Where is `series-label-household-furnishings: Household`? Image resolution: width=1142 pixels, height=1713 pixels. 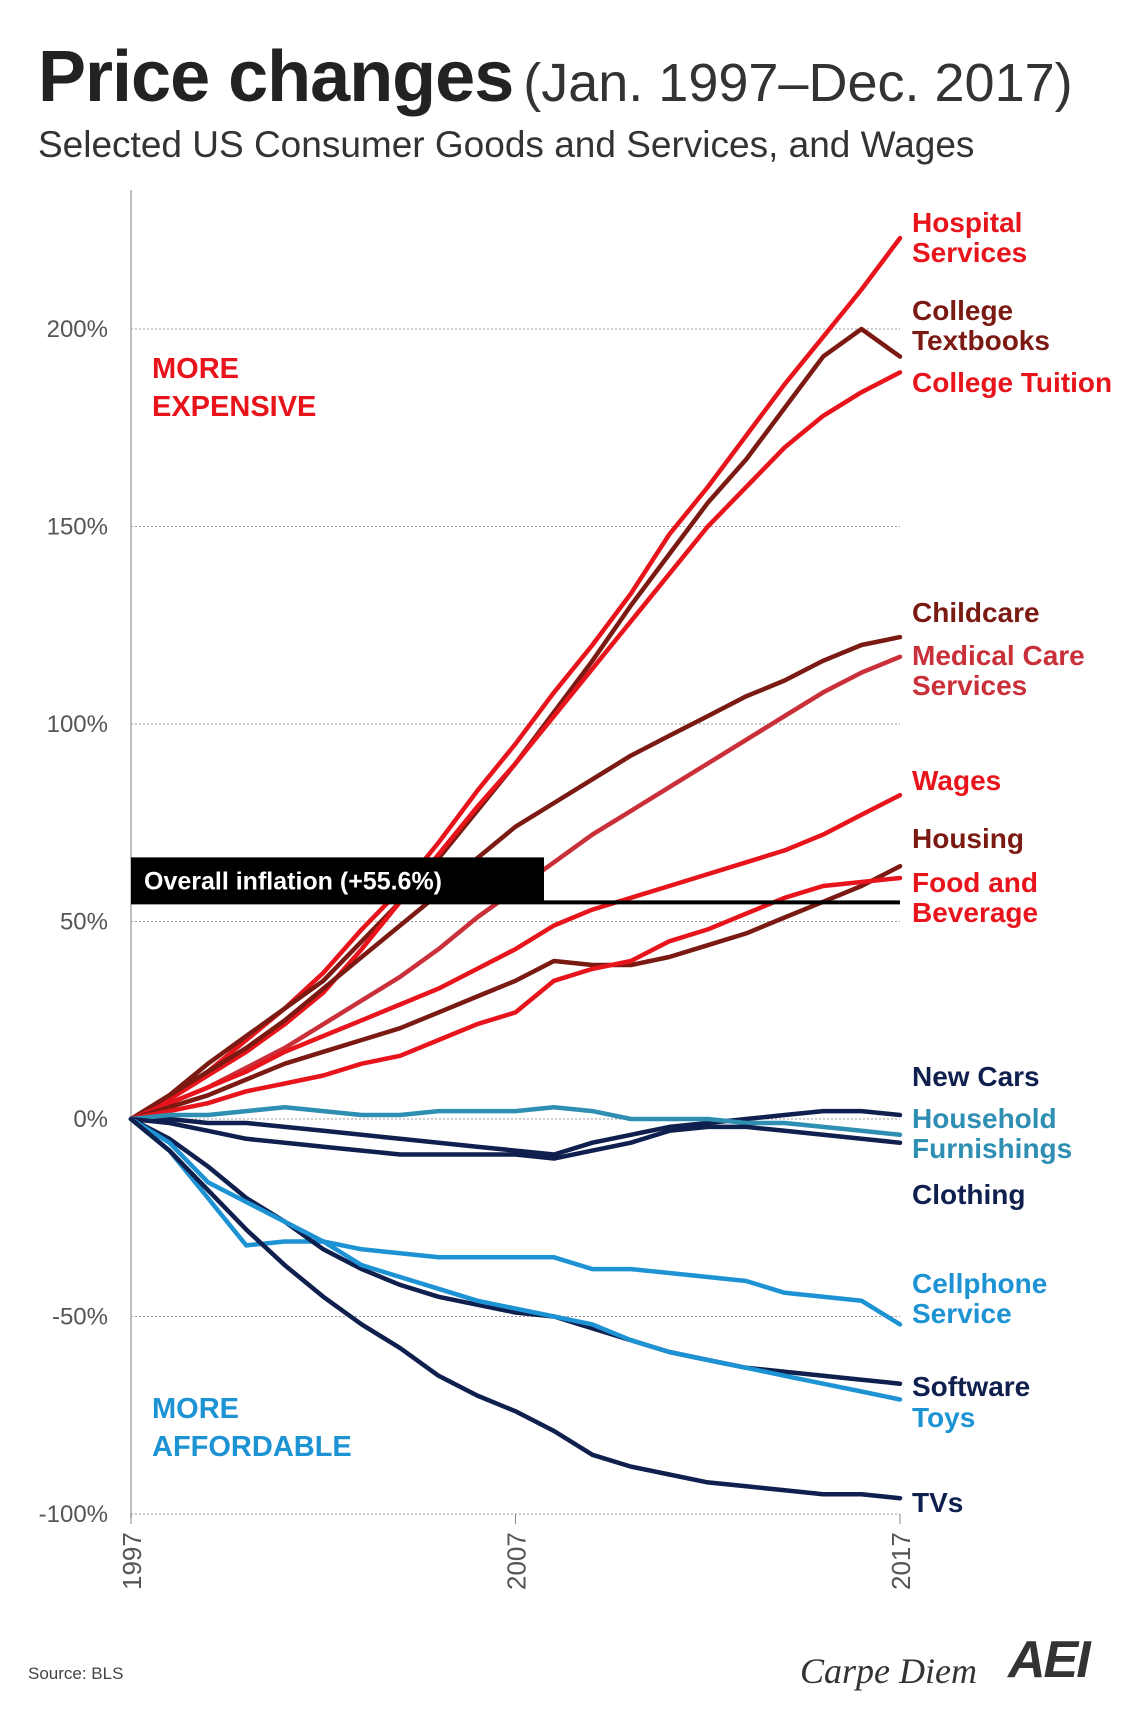
series-label-household-furnishings: Household is located at coordinates (984, 1118).